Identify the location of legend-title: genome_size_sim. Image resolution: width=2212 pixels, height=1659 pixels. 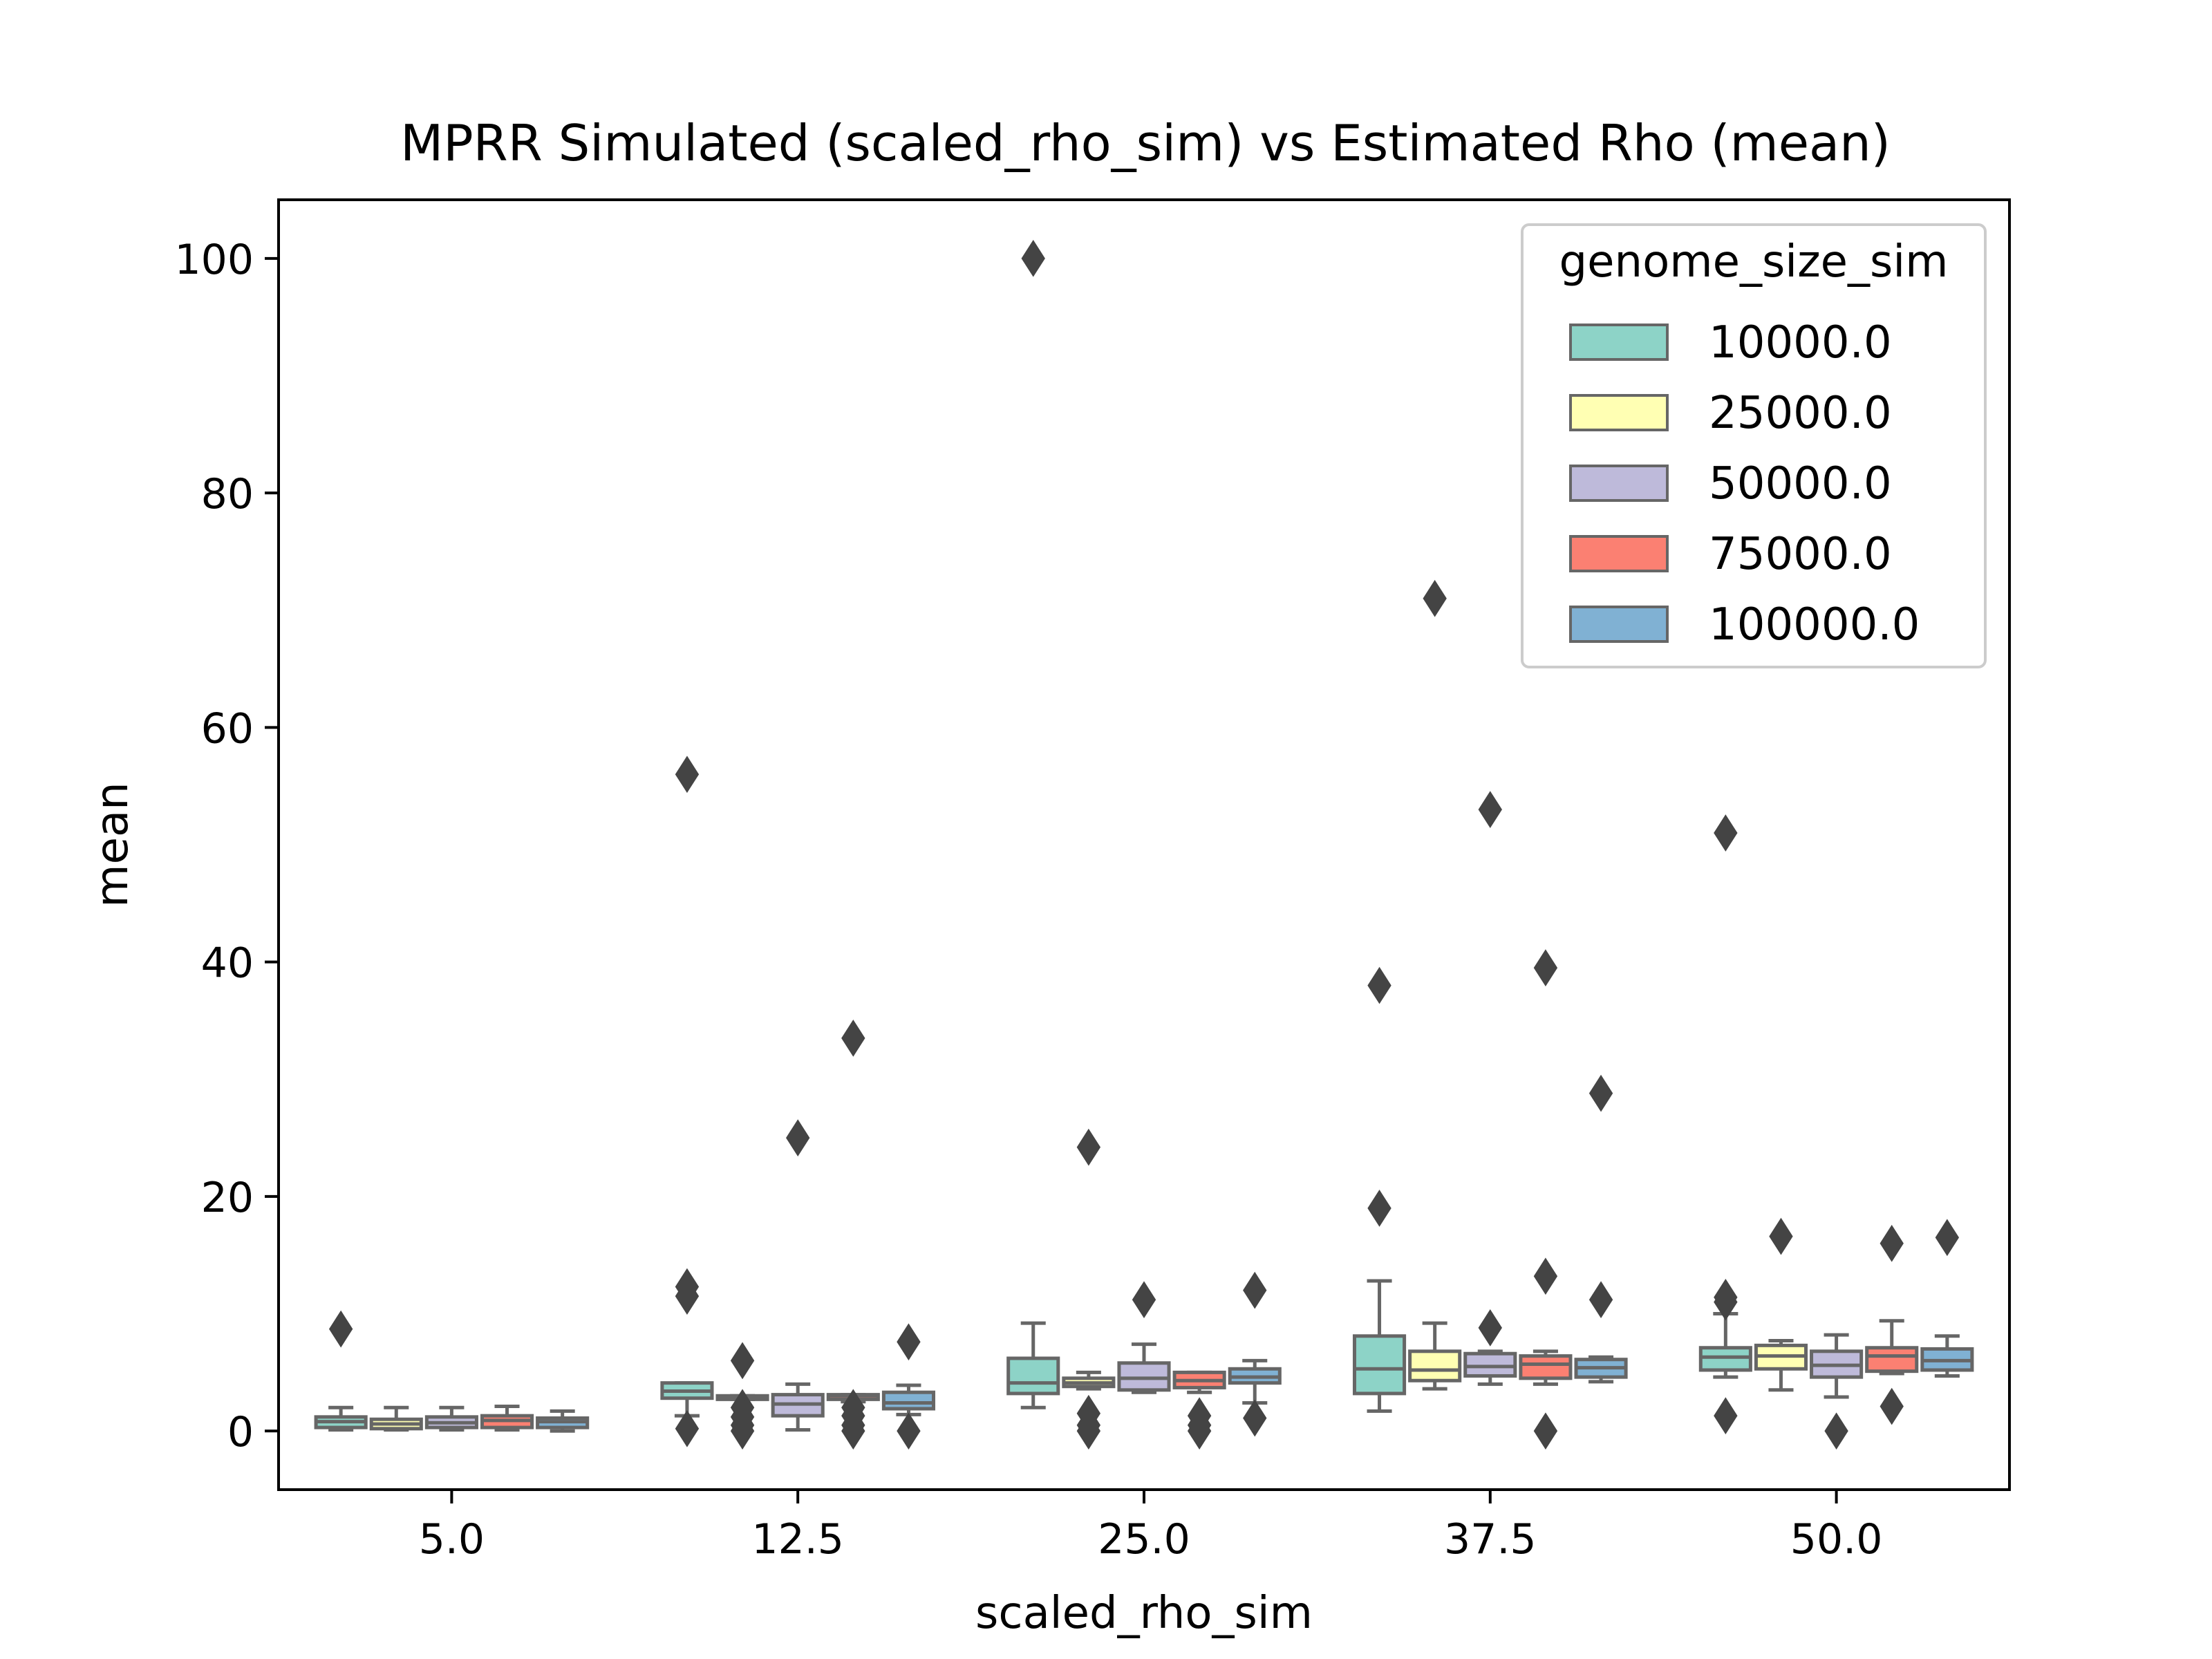
(1754, 262).